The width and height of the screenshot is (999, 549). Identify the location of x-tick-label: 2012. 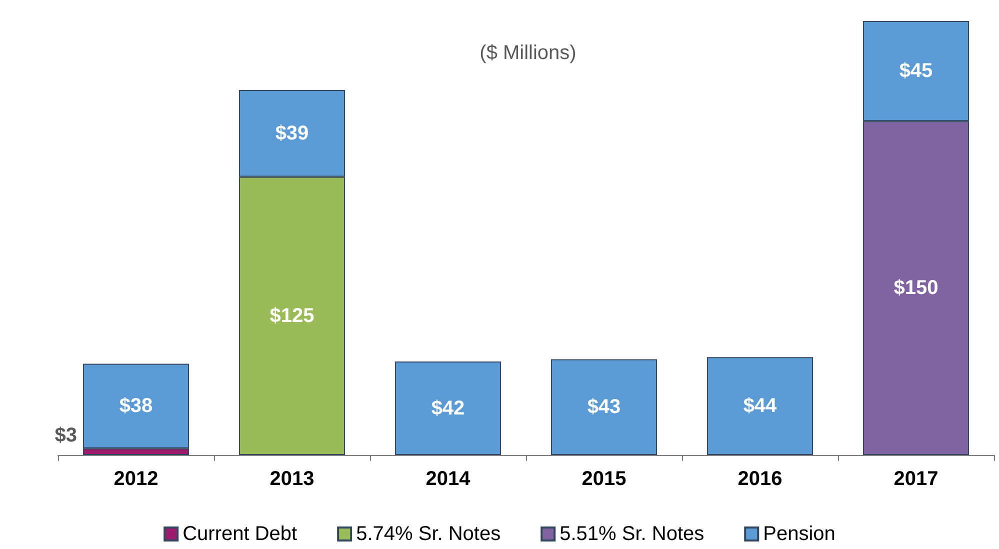
(136, 479).